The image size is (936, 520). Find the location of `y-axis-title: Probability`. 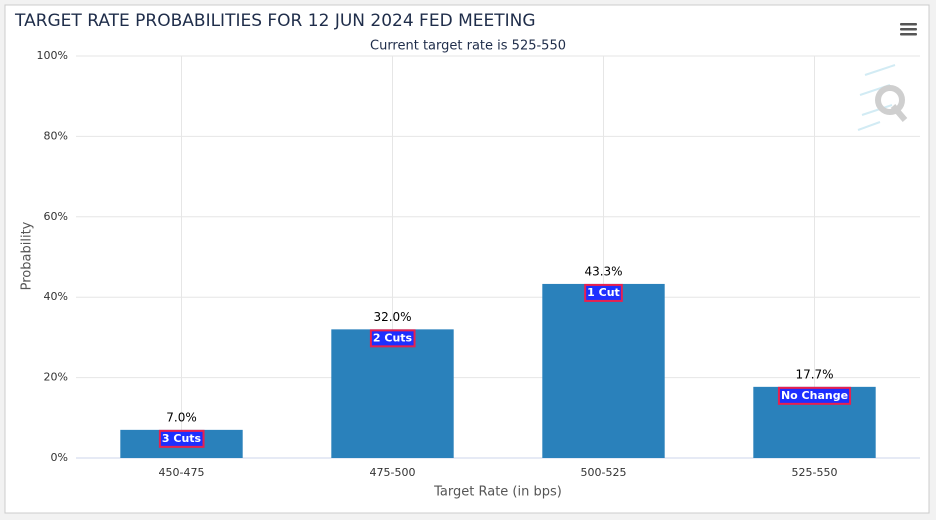

y-axis-title: Probability is located at coordinates (27, 255).